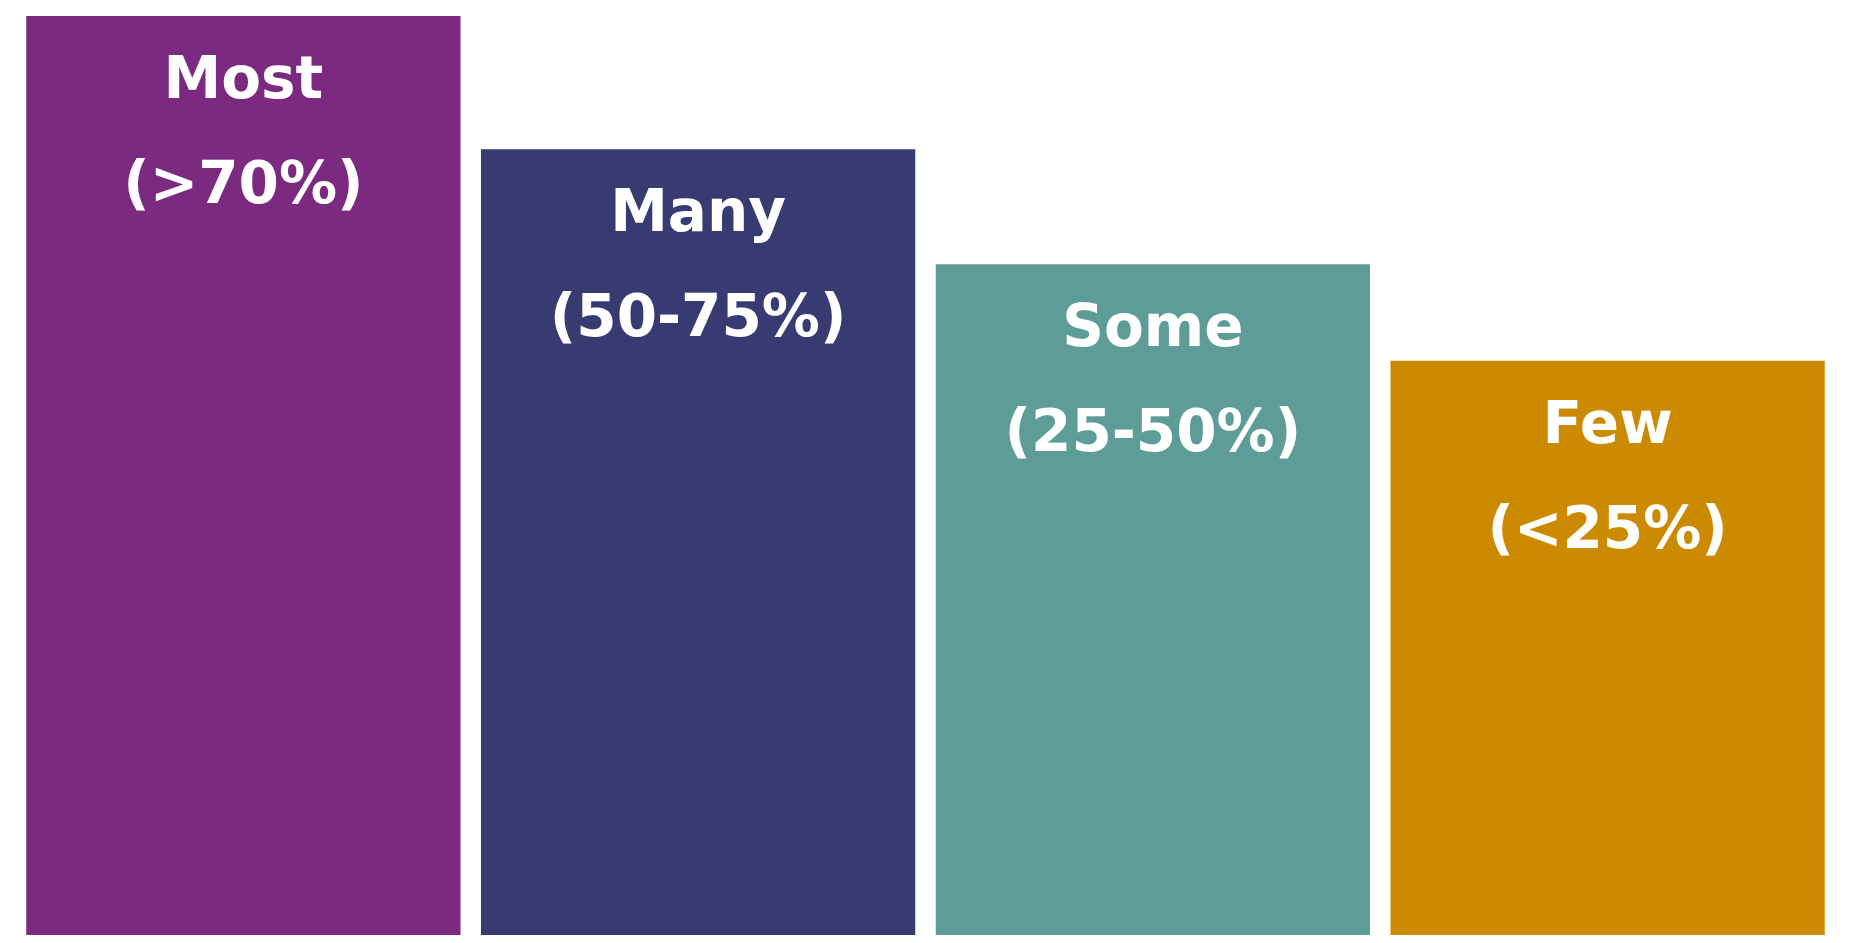  I want to click on bar, so click(1607, 647).